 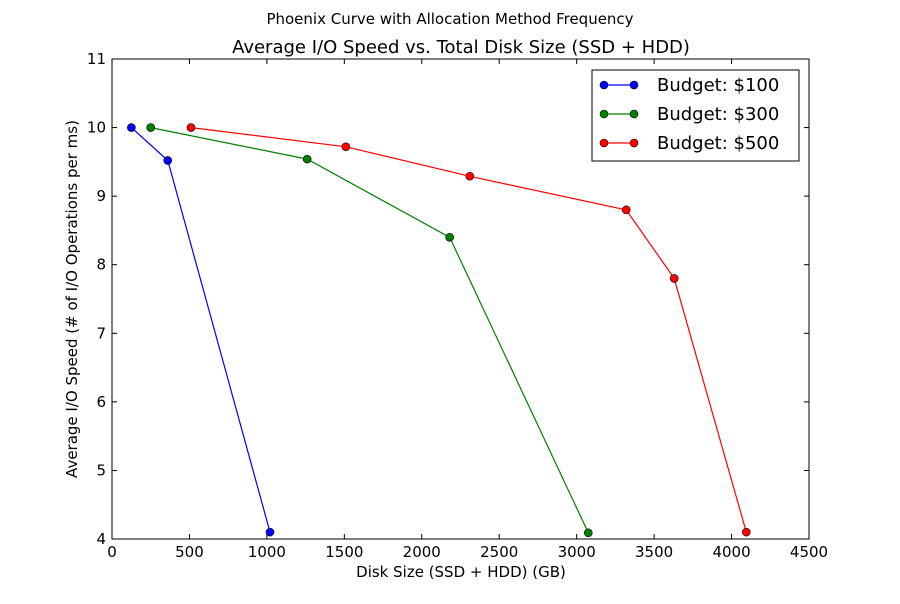 What do you see at coordinates (731, 552) in the screenshot?
I see `x-tick-label-8: 4000` at bounding box center [731, 552].